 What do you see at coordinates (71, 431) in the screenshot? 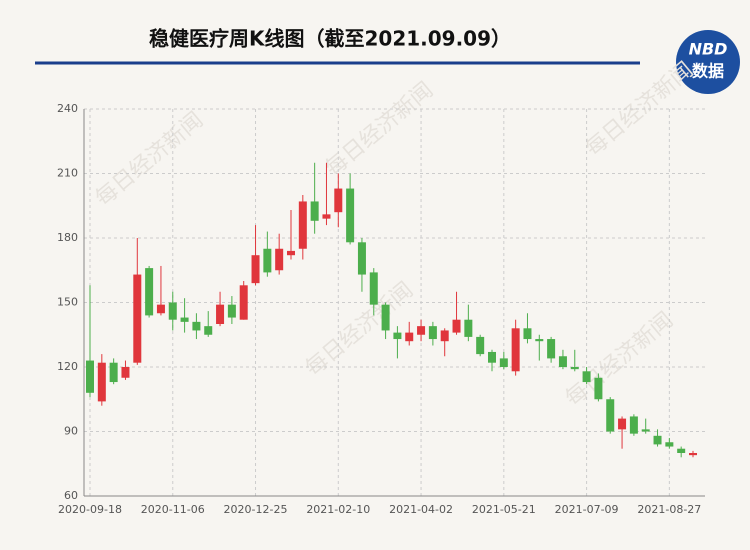
I see `y-tick-label: 90` at bounding box center [71, 431].